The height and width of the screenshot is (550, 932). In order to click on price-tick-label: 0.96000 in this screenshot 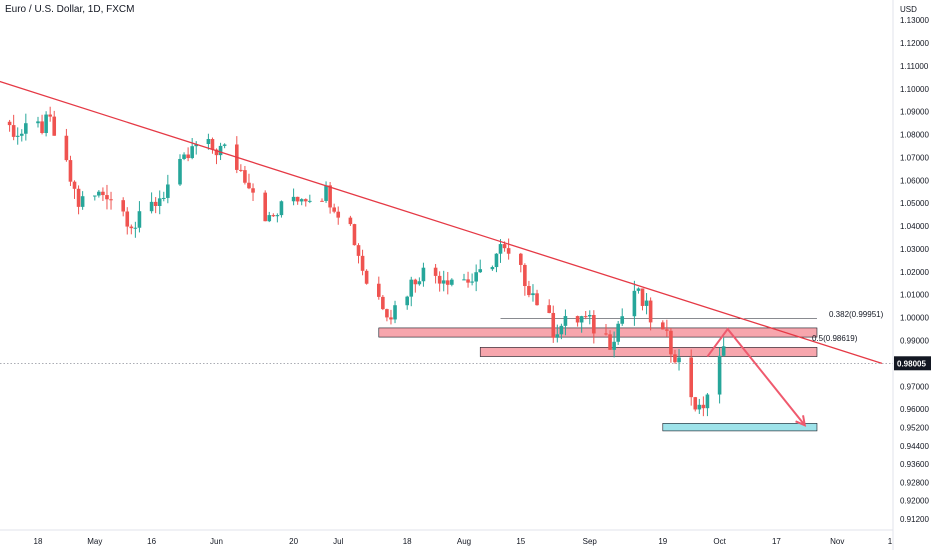, I will do `click(914, 409)`.